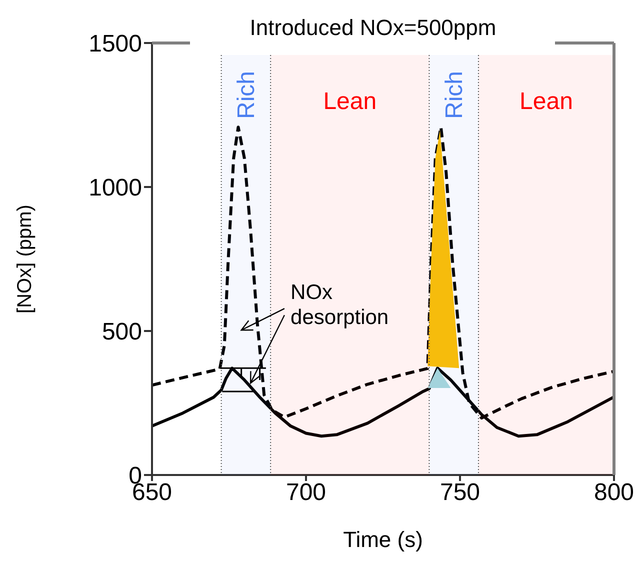 Image resolution: width=641 pixels, height=565 pixels. I want to click on chart-title: Introduced NOx=500ppm, so click(373, 27).